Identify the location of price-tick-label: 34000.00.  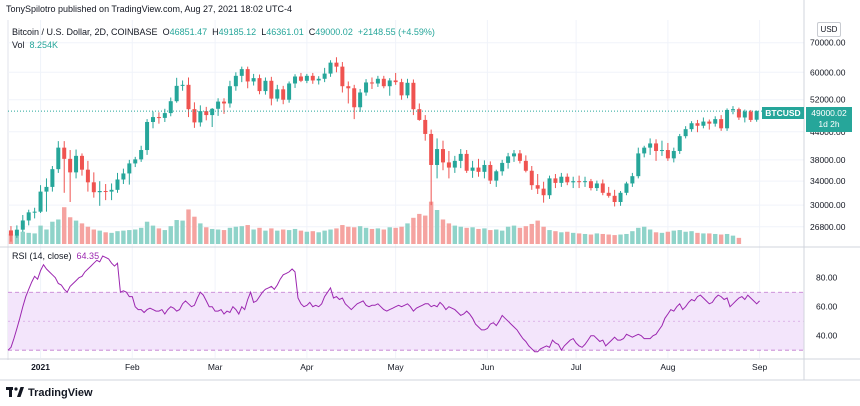
(828, 181).